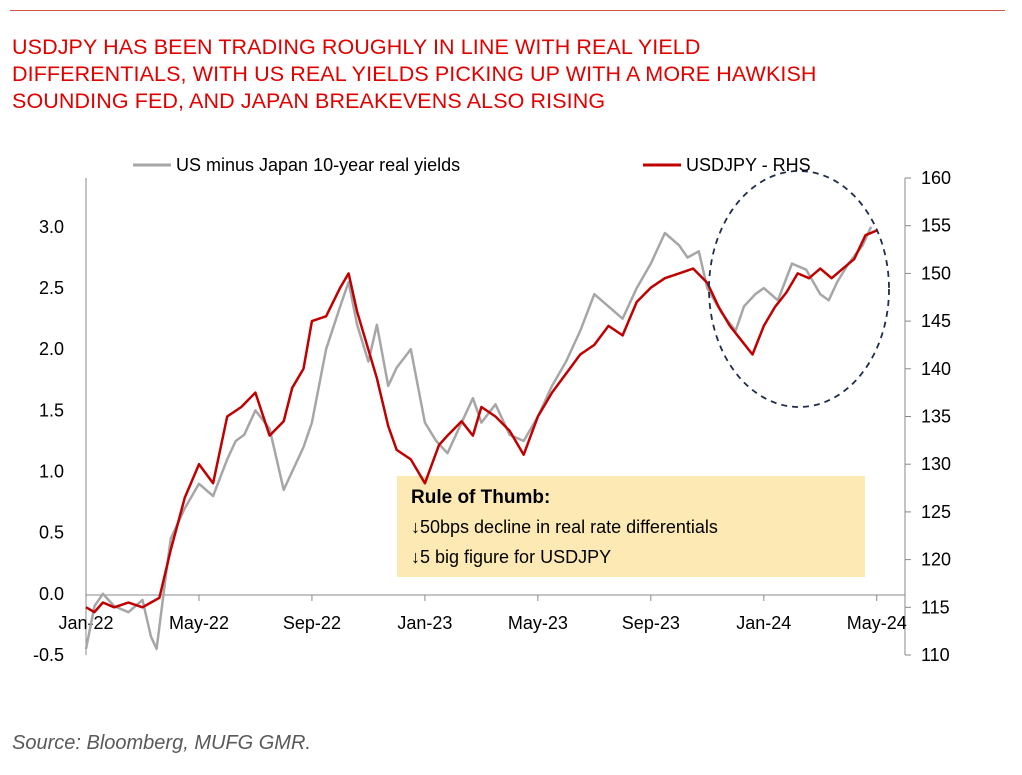 The height and width of the screenshot is (775, 1022). Describe the element at coordinates (936, 226) in the screenshot. I see `right-tick-label: 155` at that location.